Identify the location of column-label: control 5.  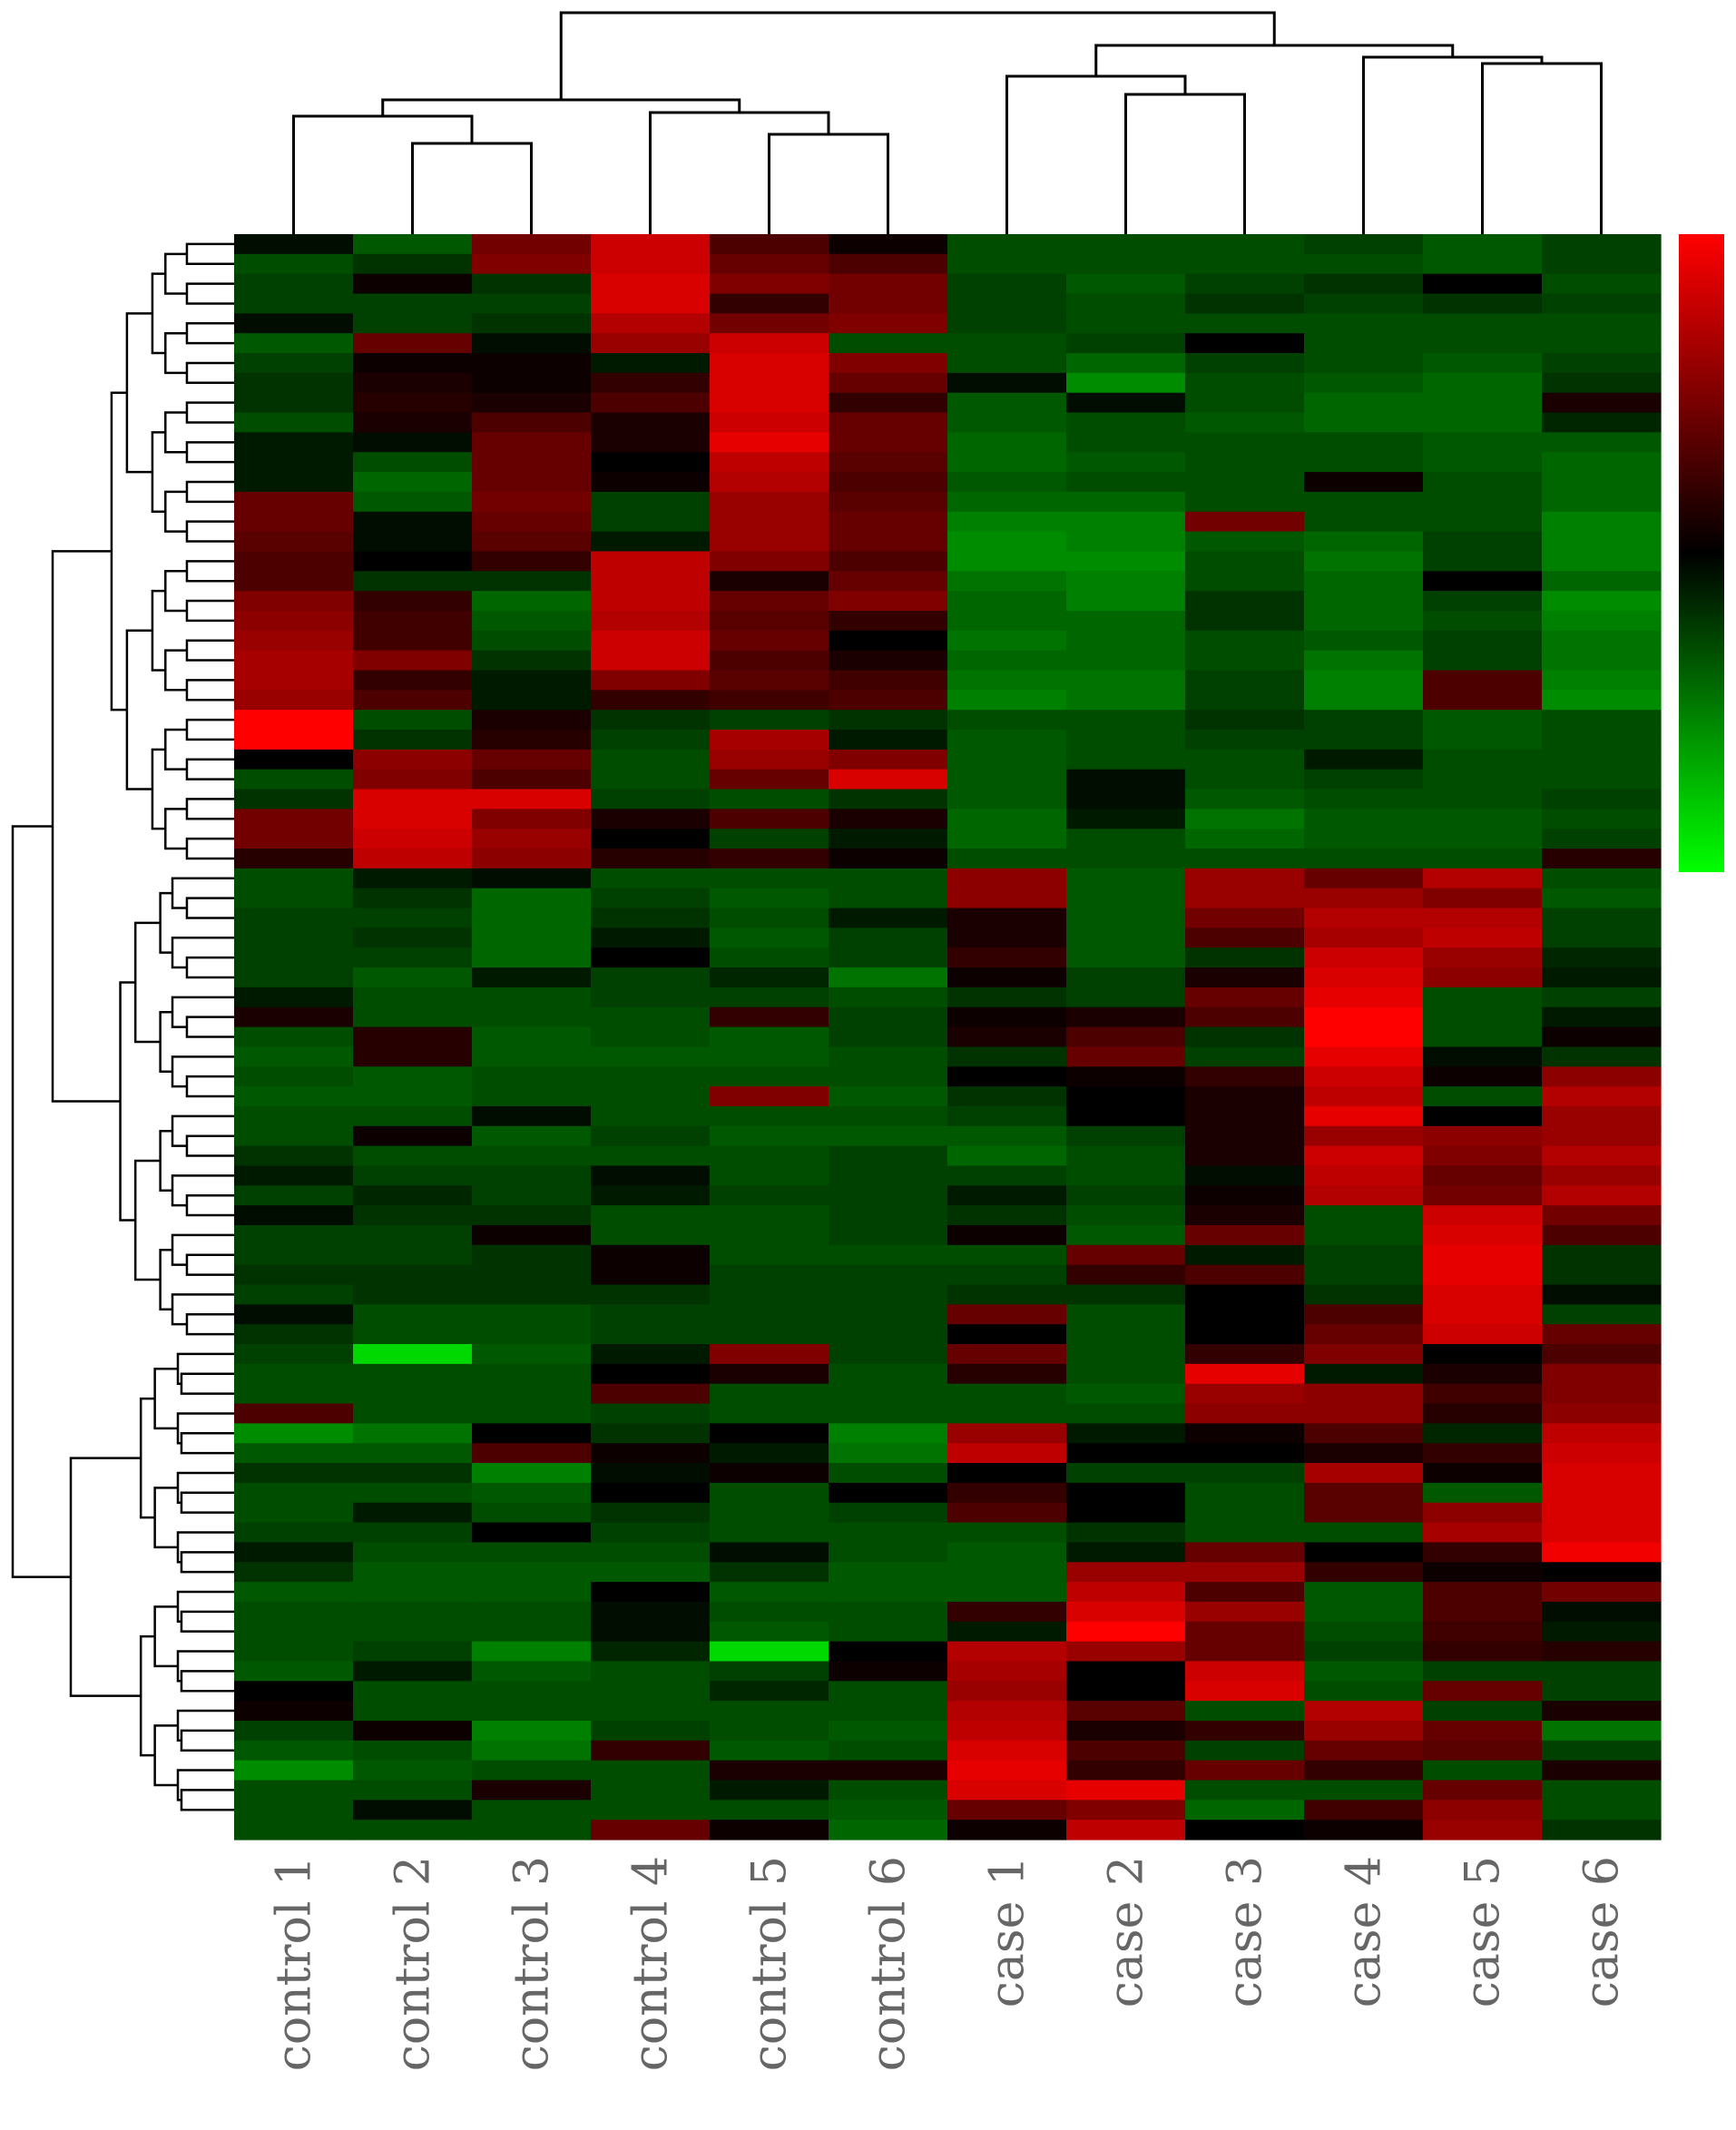
(771, 1963).